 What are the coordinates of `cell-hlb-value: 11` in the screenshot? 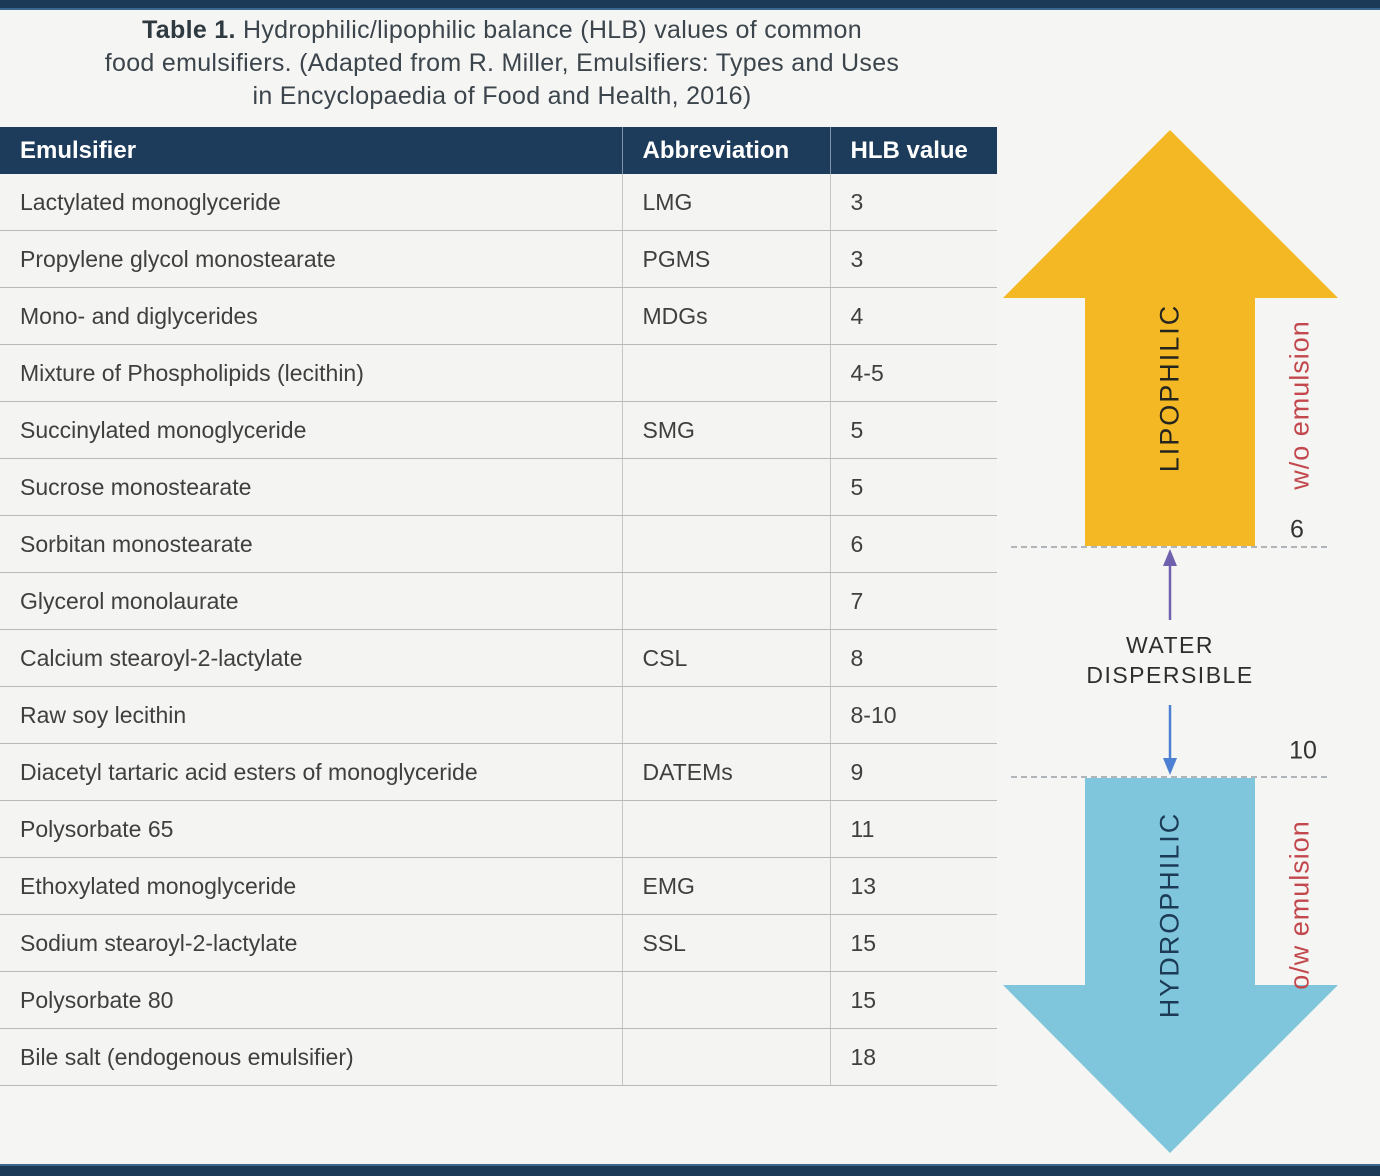 It's located at (913, 829).